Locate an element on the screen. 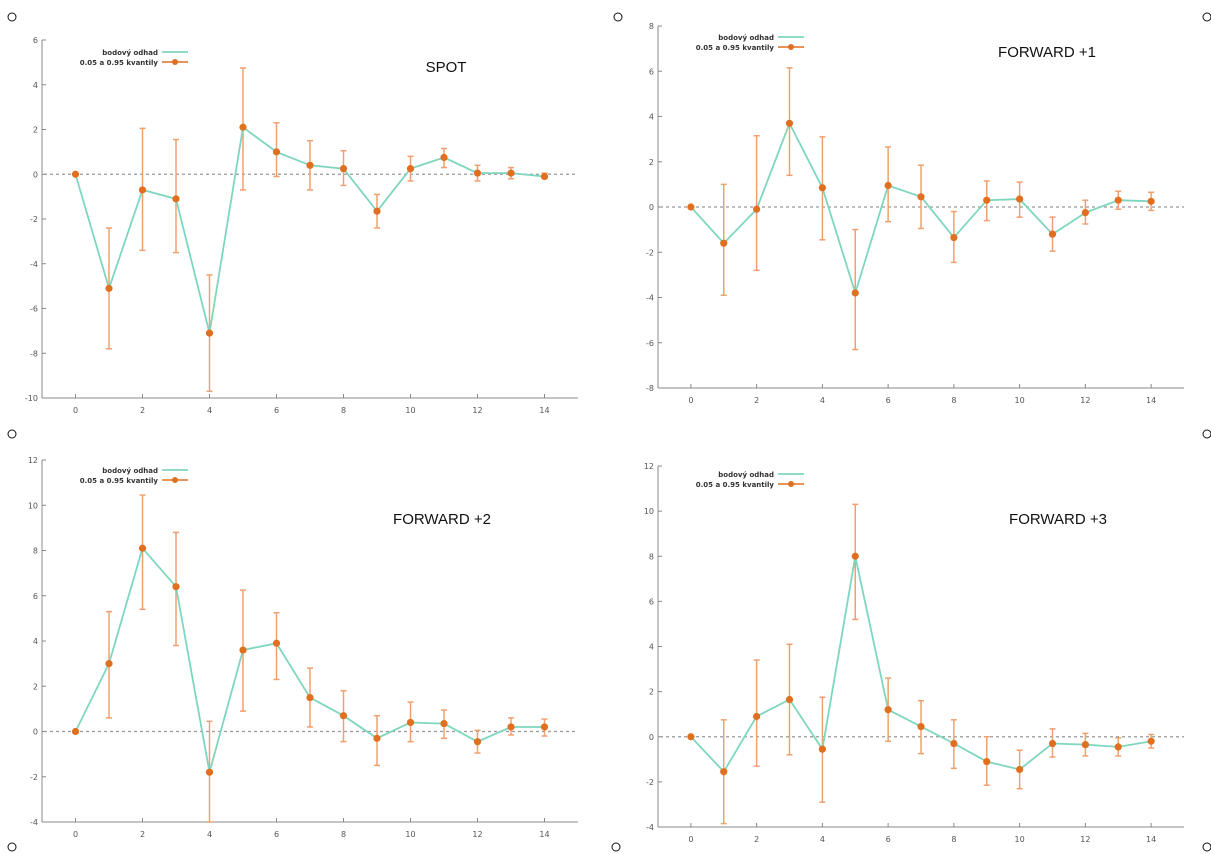 This screenshot has height=854, width=1211. chart-title: FORWARD +2 is located at coordinates (442, 519).